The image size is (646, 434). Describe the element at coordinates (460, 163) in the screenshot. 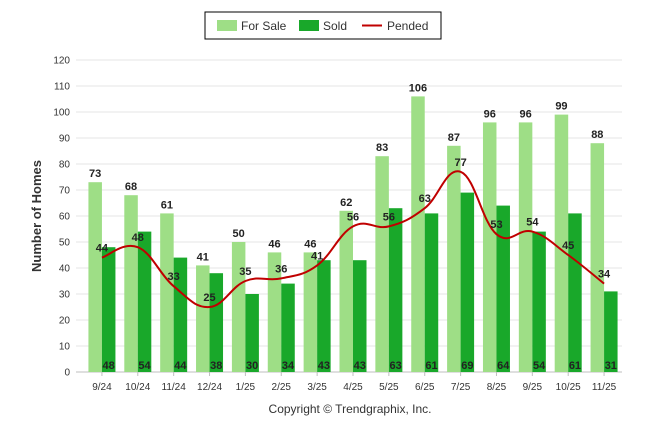

I see `label-pended: 77` at that location.